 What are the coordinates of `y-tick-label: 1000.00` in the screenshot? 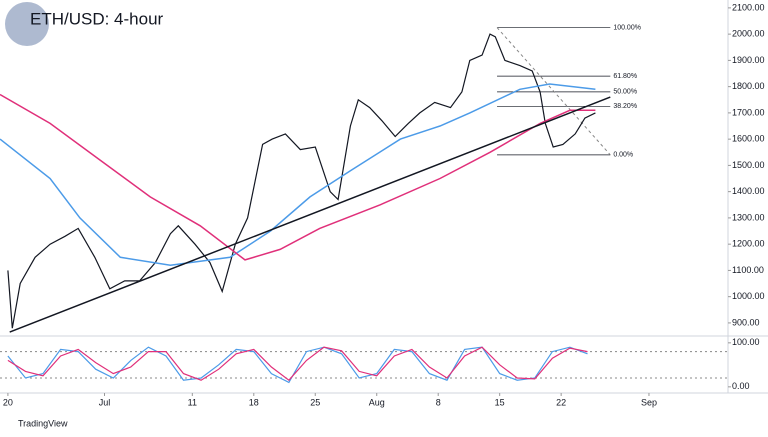 It's located at (748, 296).